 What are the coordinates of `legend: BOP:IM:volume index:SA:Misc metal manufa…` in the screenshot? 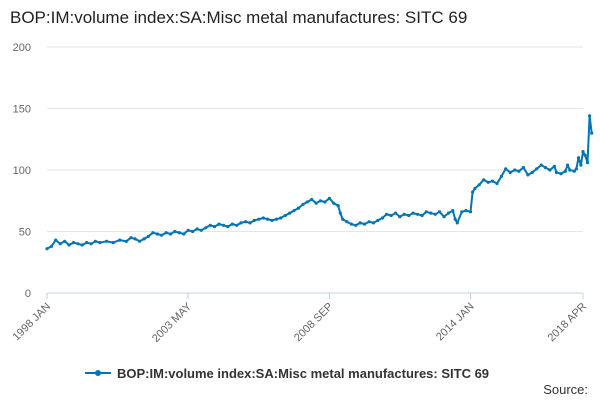 It's located at (287, 373).